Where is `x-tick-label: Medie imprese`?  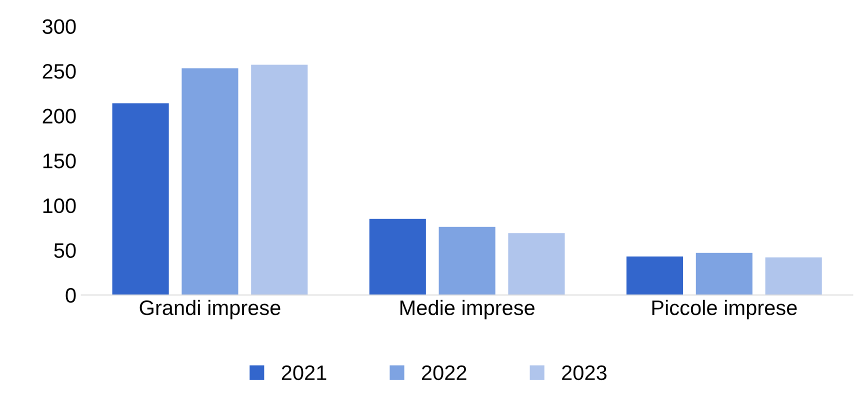 x-tick-label: Medie imprese is located at coordinates (467, 310).